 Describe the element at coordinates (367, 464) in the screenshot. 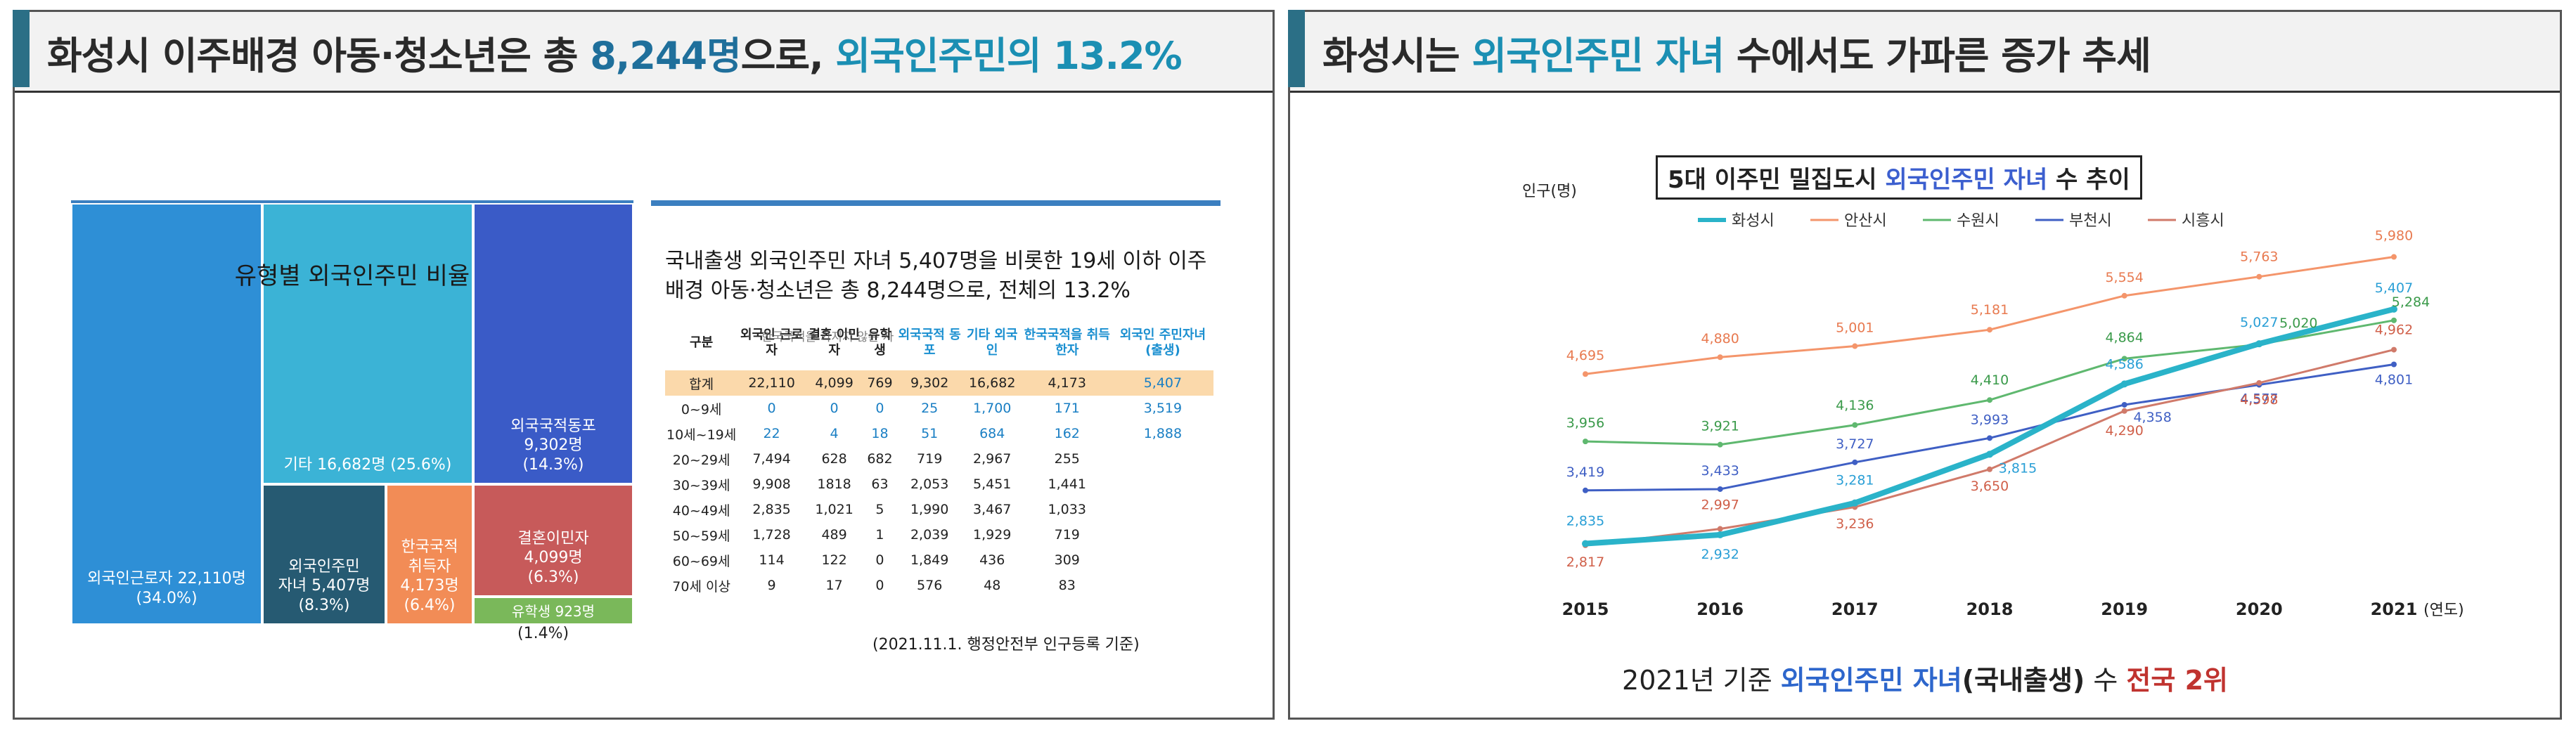

I see `treemap-cell-label: 기타 16,682명 (25.6%)` at that location.